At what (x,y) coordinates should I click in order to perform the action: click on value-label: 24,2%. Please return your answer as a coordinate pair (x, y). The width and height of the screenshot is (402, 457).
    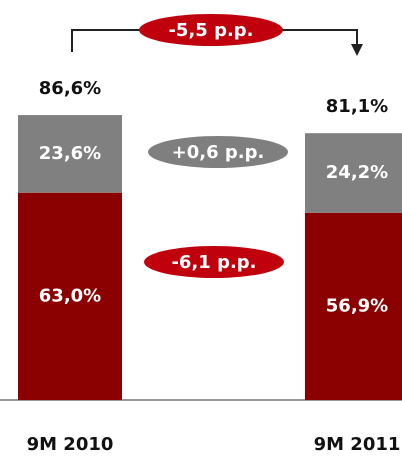
    Looking at the image, I should click on (357, 172).